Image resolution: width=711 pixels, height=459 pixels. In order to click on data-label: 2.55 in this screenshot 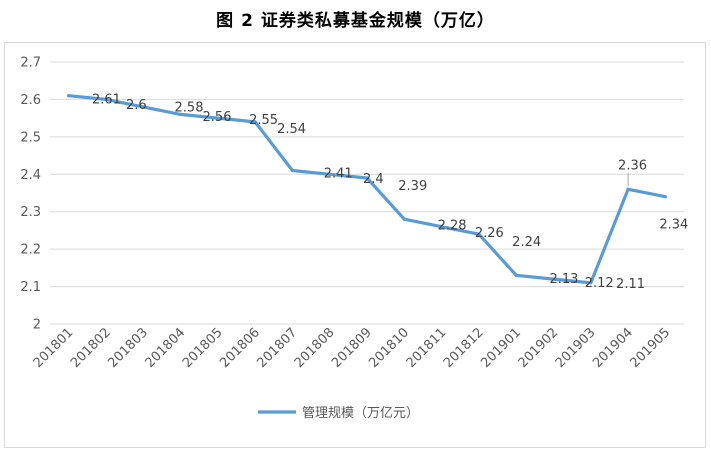, I will do `click(263, 120)`.